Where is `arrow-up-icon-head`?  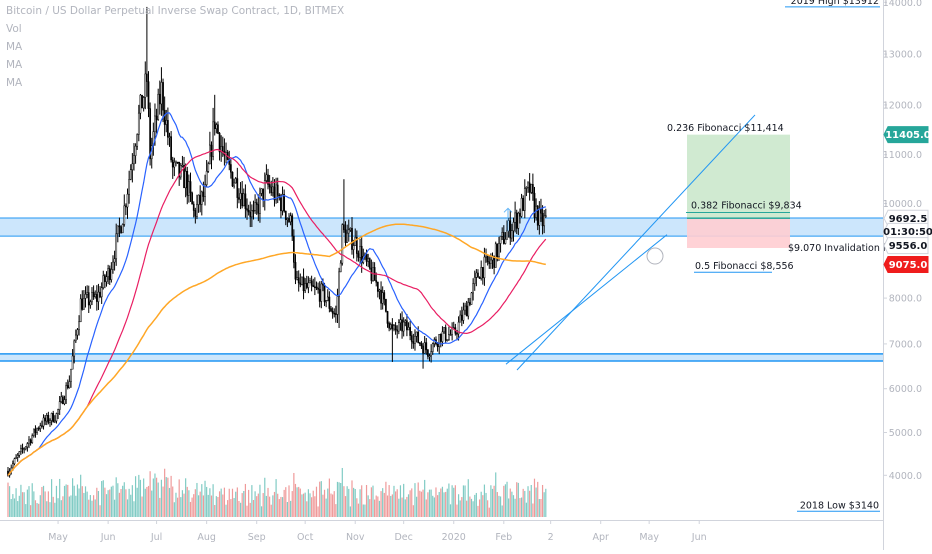 arrow-up-icon-head is located at coordinates (508, 210).